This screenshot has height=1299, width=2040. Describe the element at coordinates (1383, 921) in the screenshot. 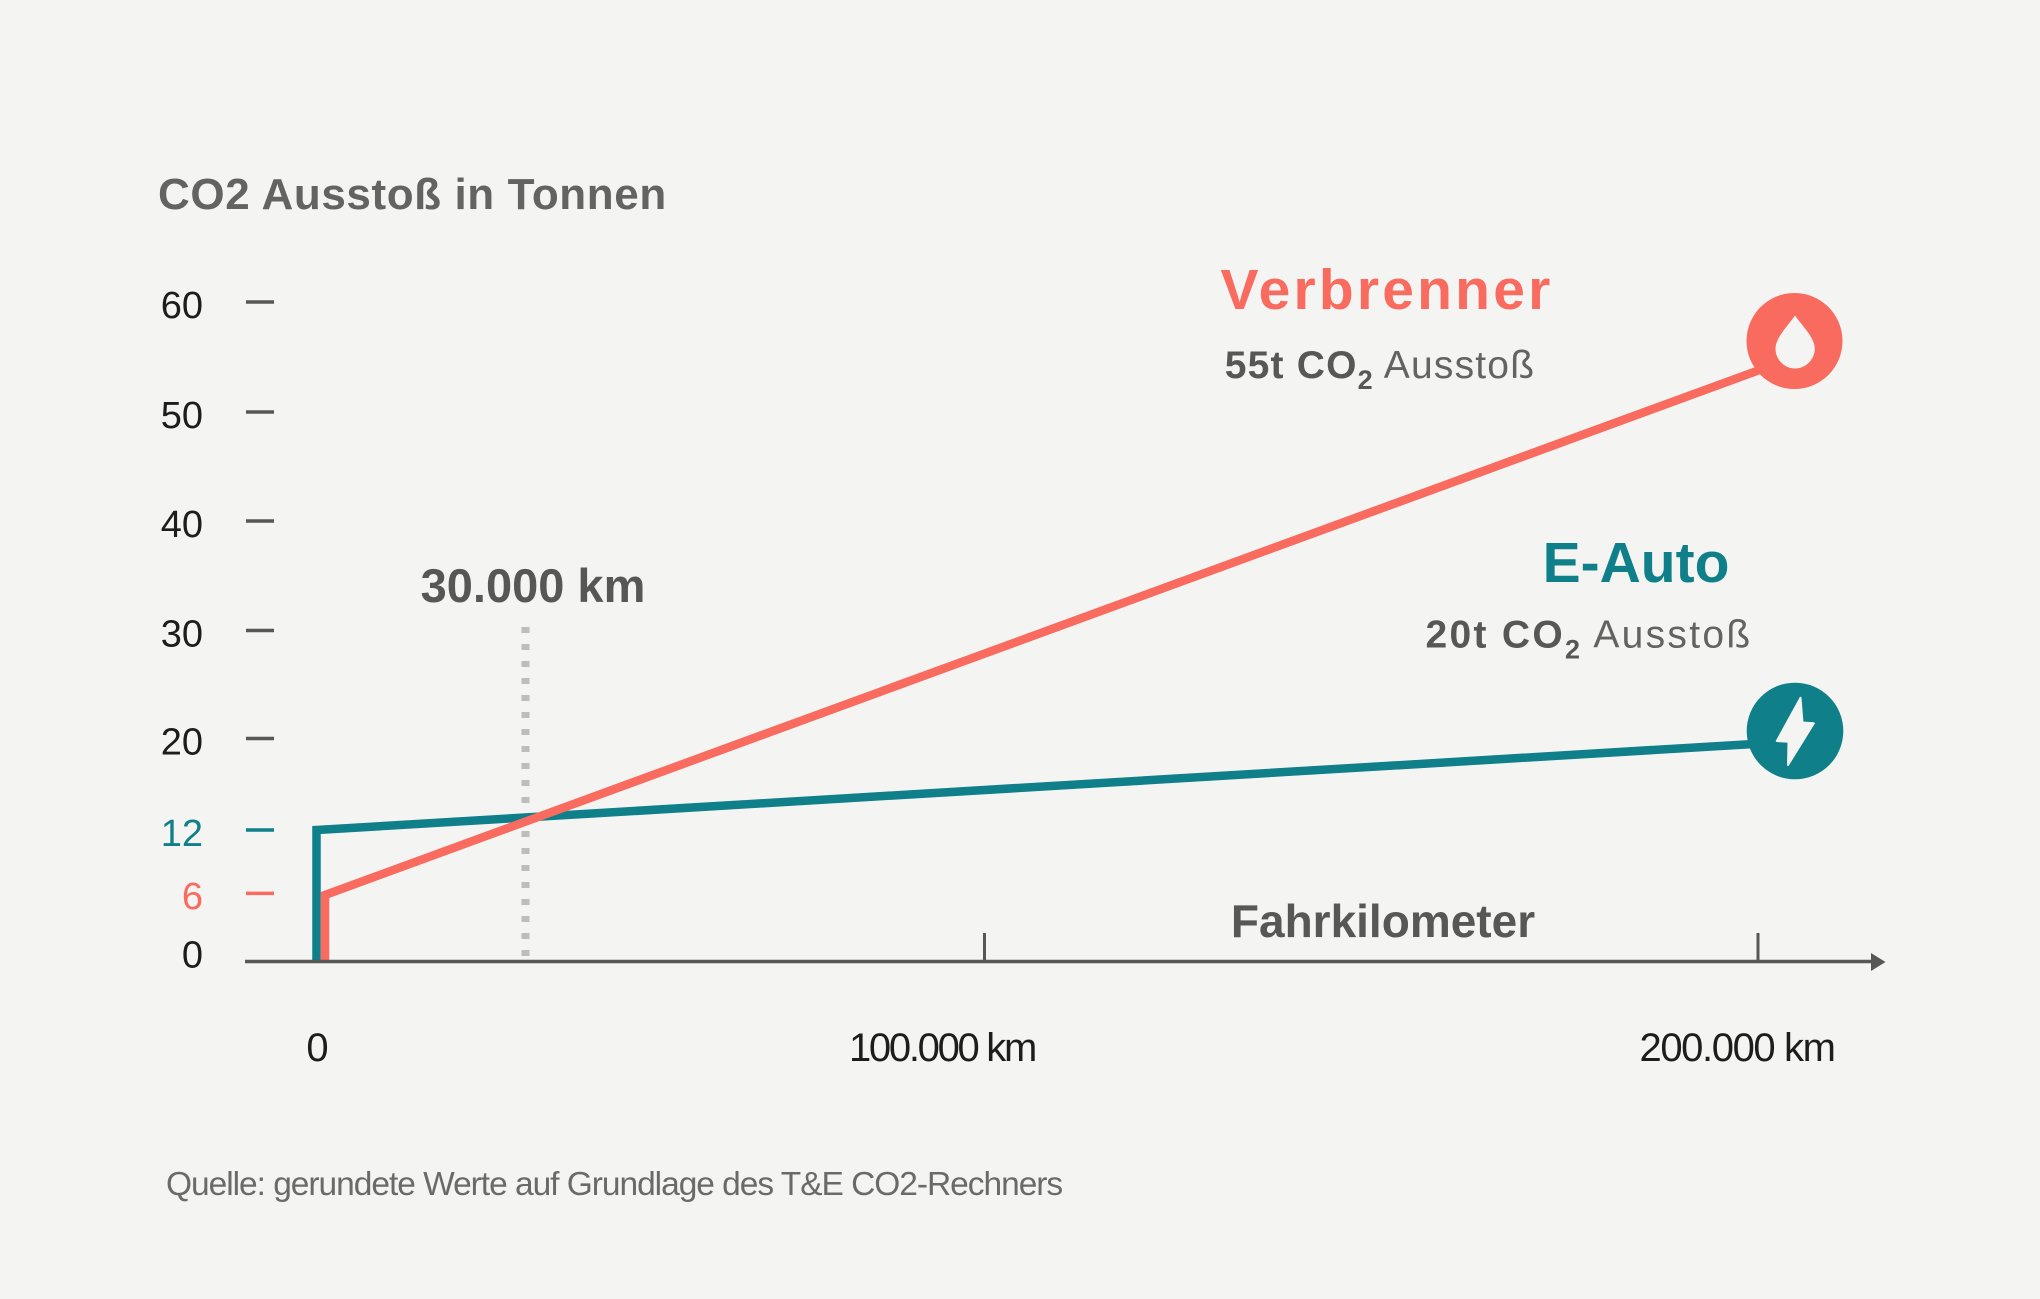

I see `svg-text: Fahrkilometer` at that location.